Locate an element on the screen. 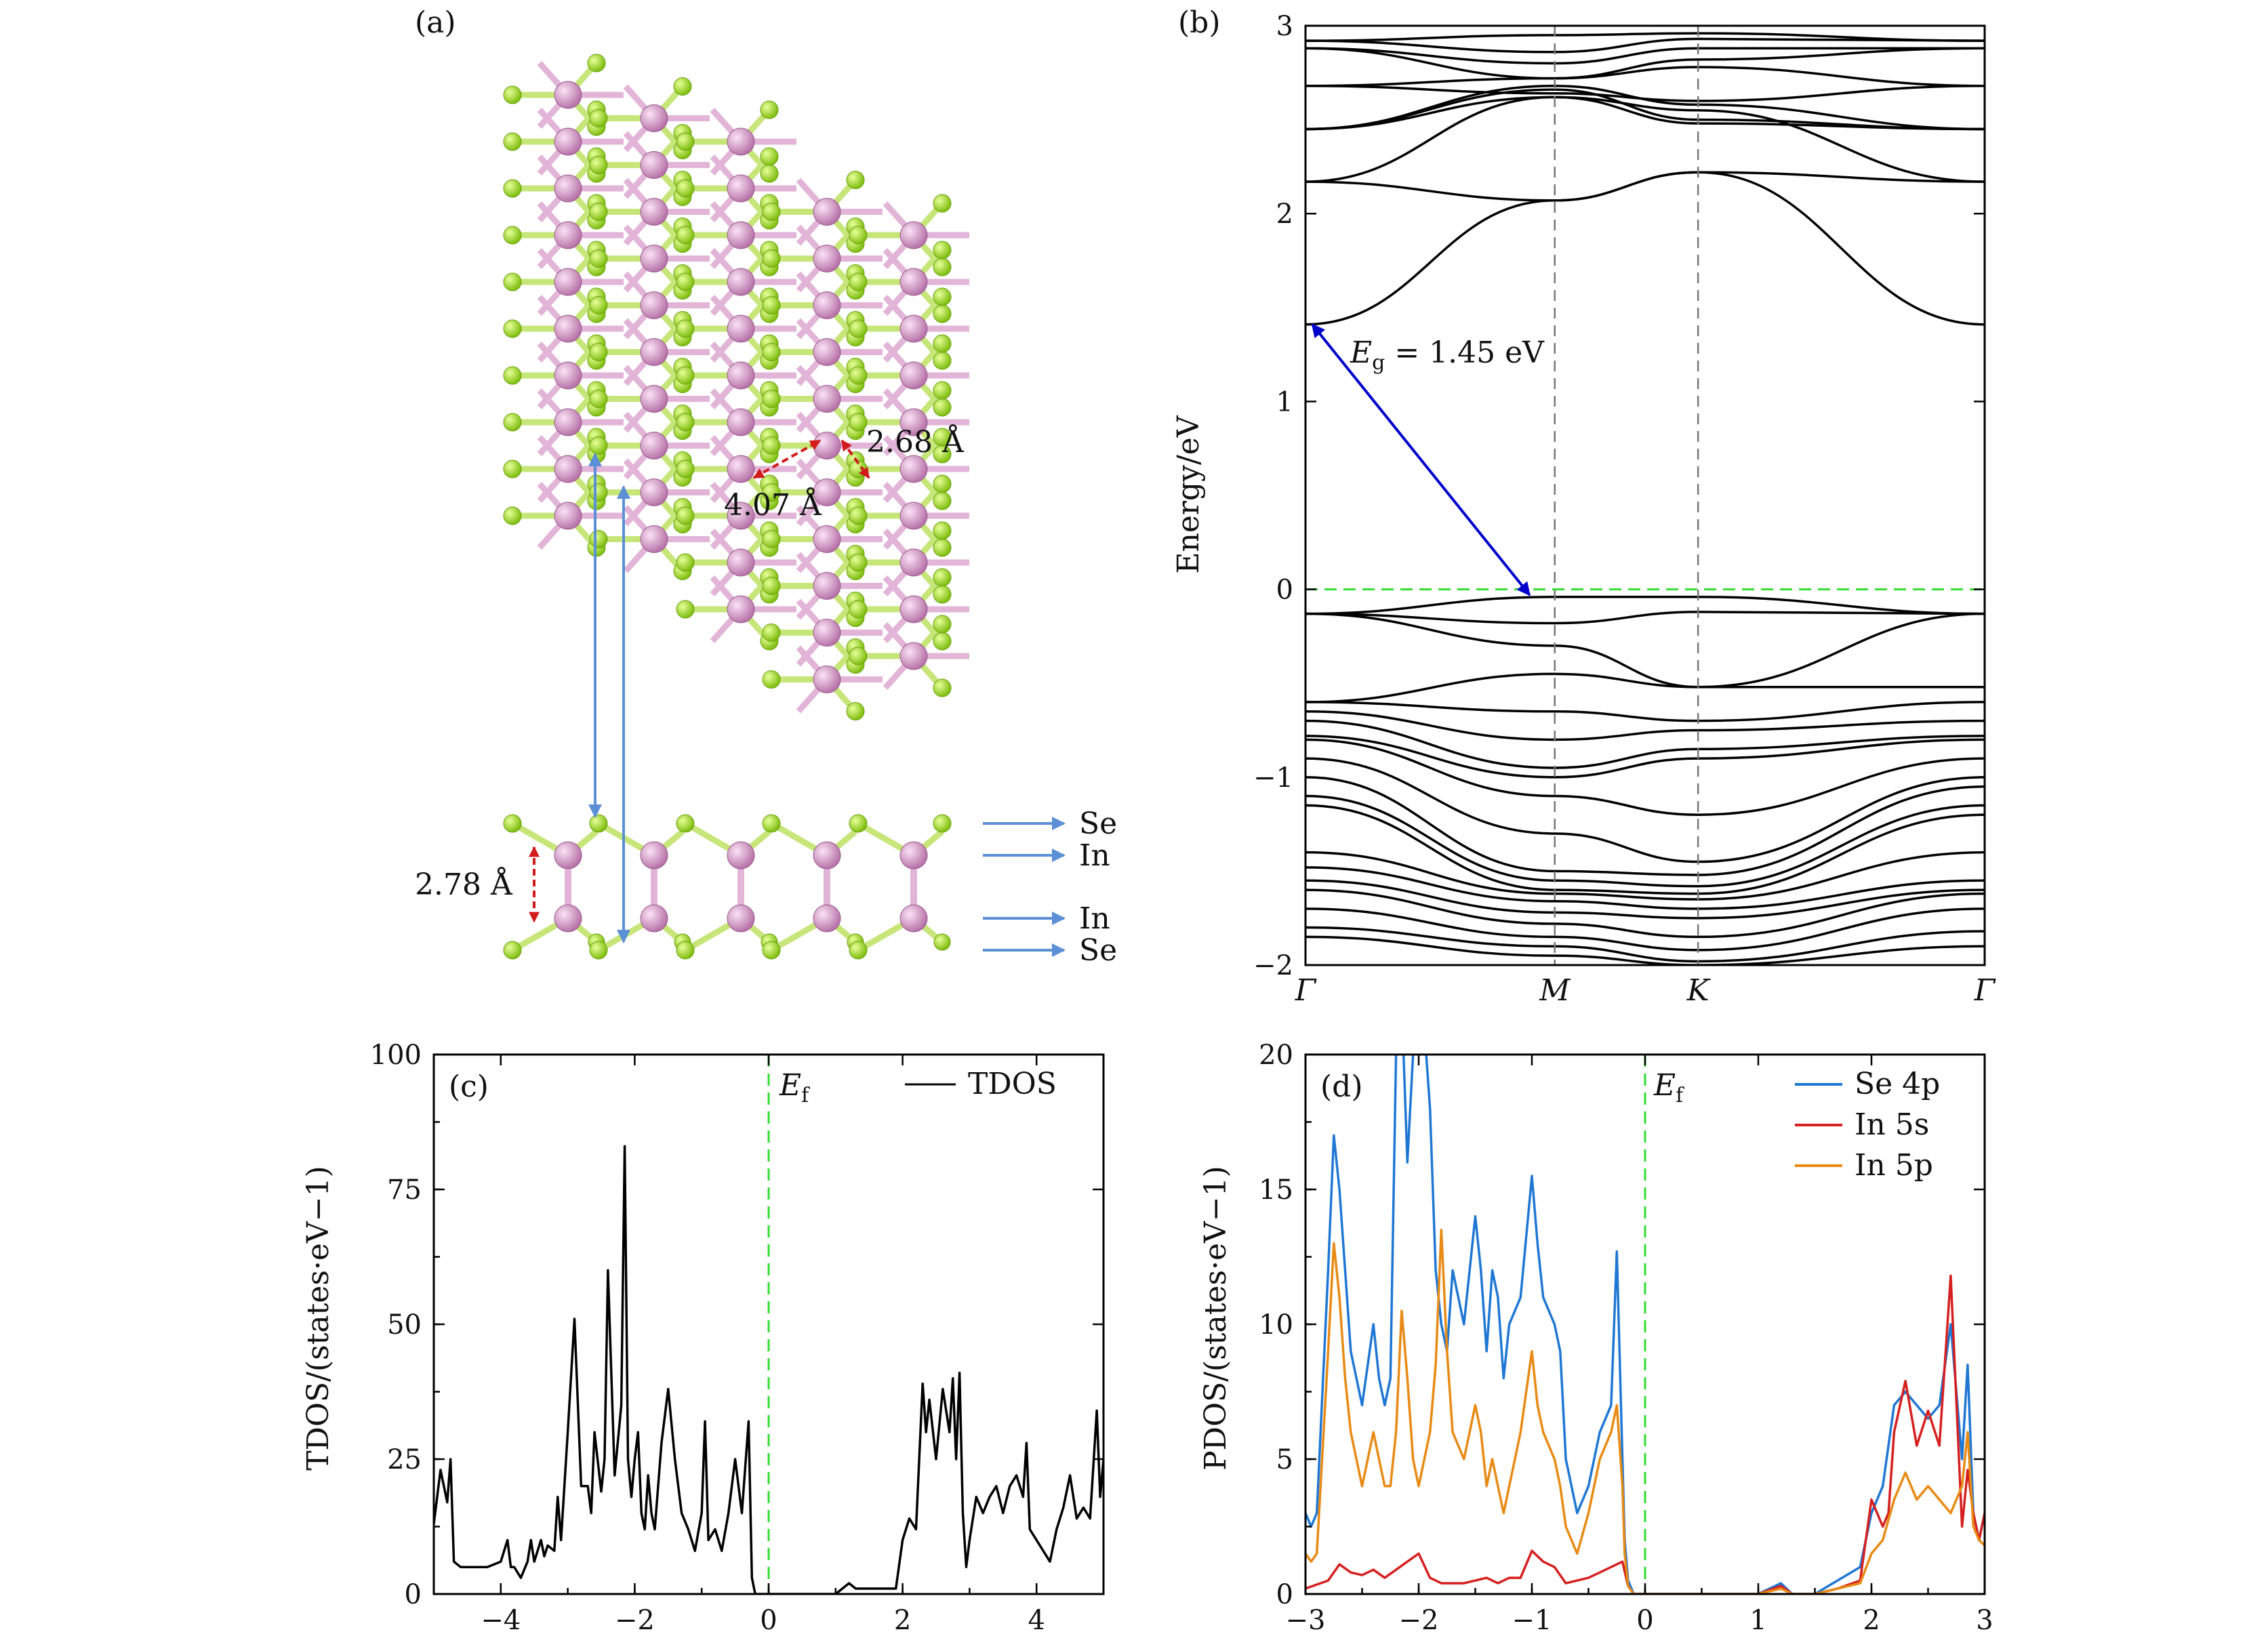 This screenshot has height=1634, width=2268. pdos-legend: Se 4p In 5s In 5p is located at coordinates (1867, 1125).